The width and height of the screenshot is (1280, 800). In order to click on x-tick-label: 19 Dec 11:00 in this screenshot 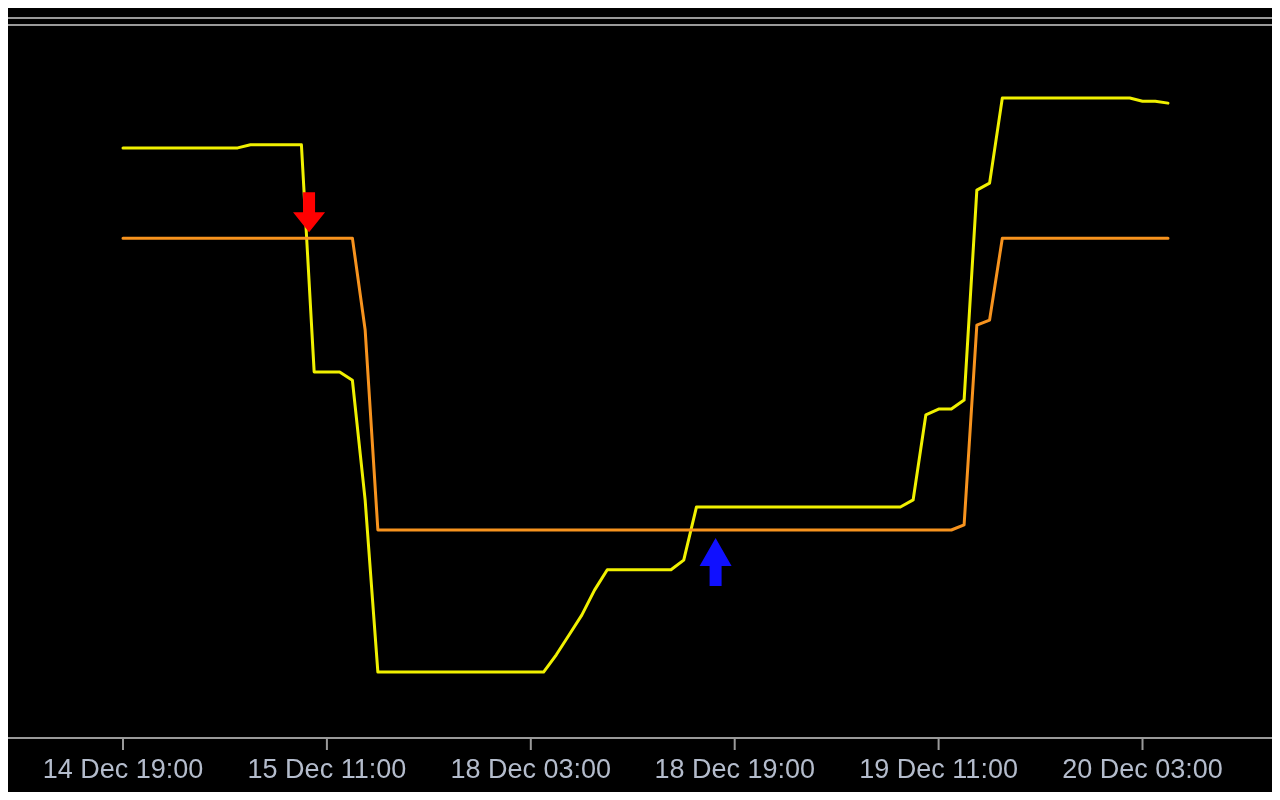, I will do `click(938, 769)`.